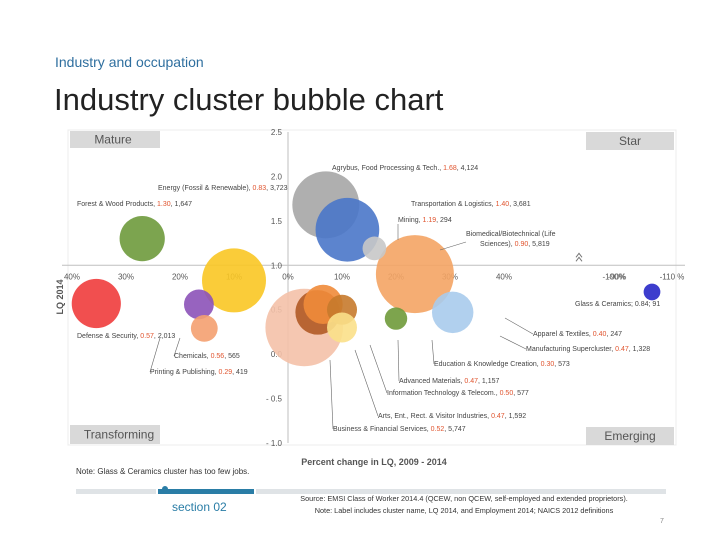 The image size is (720, 540). I want to click on x-tick-label: 30%, so click(126, 276).